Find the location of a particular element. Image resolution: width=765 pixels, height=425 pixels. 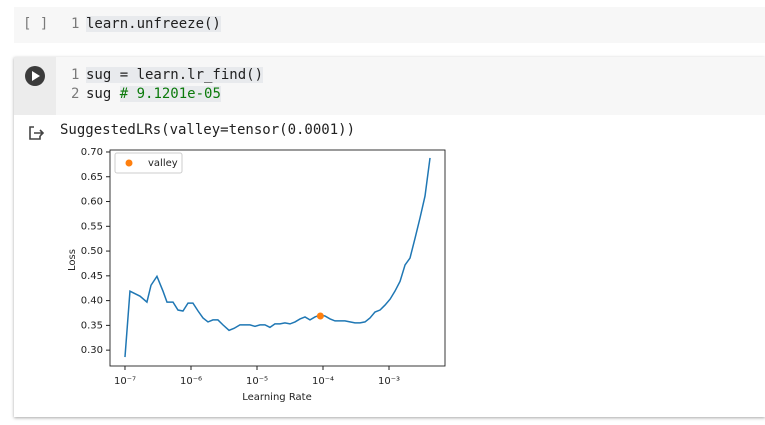

x-axis-label: Learning Rate is located at coordinates (277, 397).